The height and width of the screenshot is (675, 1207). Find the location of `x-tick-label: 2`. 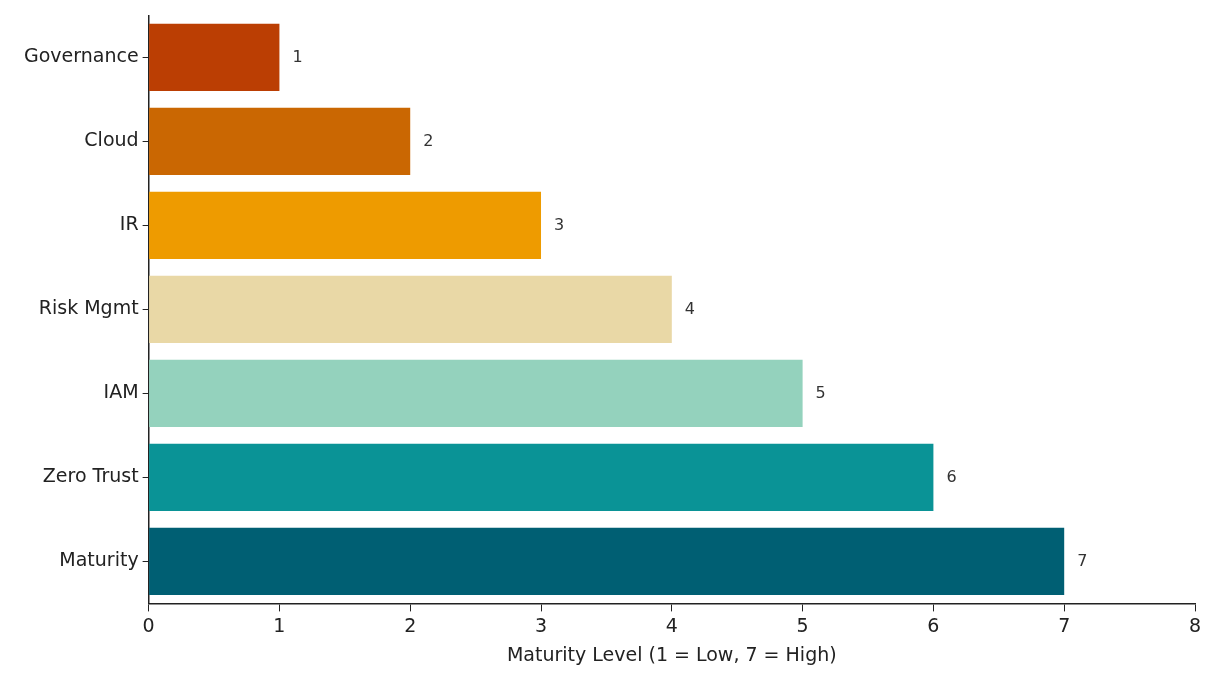

x-tick-label: 2 is located at coordinates (410, 624).